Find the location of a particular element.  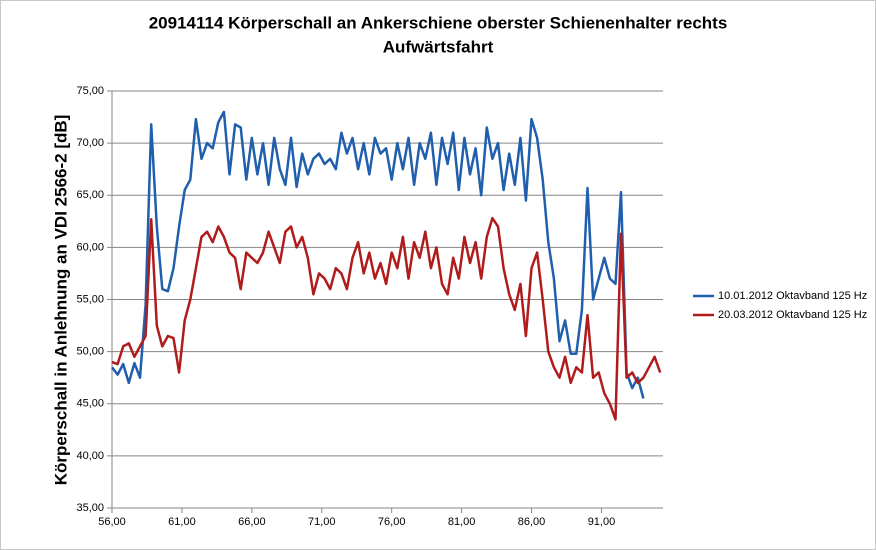

x-tick-label: 66,00 is located at coordinates (252, 522).